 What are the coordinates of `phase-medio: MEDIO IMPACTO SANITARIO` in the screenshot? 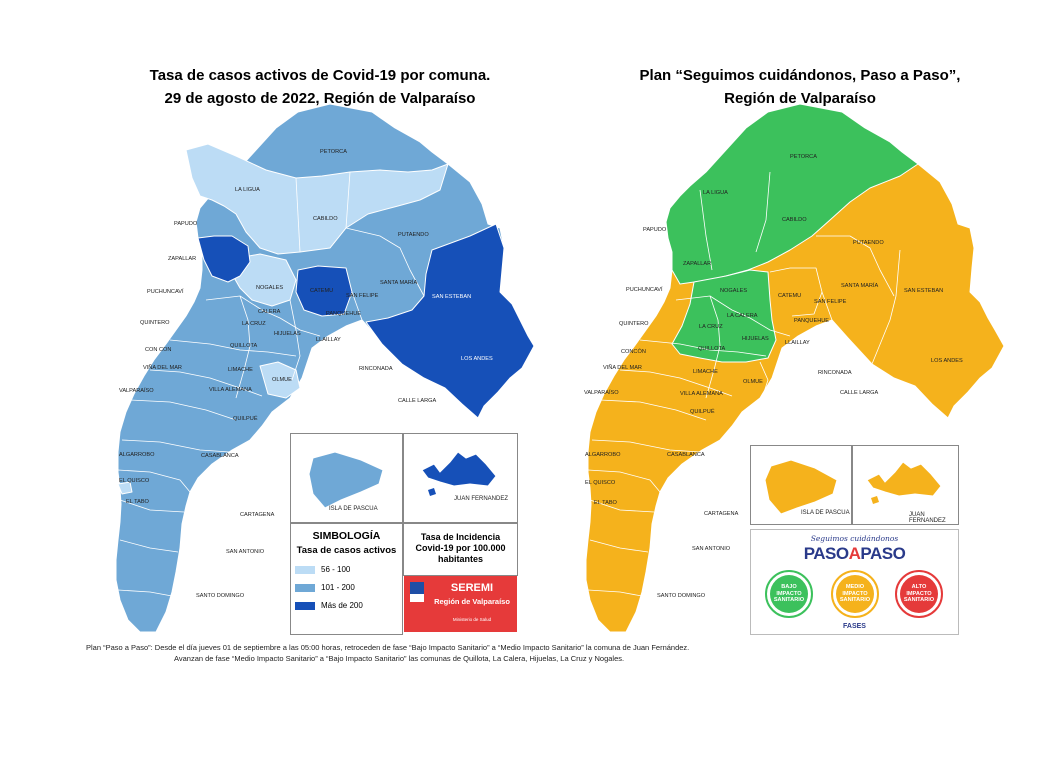 It's located at (855, 594).